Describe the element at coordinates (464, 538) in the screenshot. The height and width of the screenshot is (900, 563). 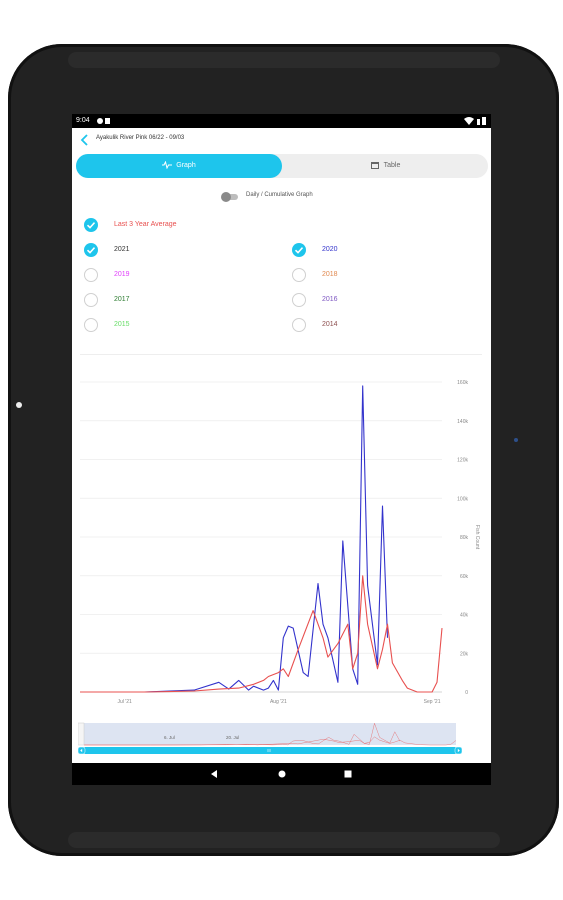
I see `y-tick-label: 80k` at that location.